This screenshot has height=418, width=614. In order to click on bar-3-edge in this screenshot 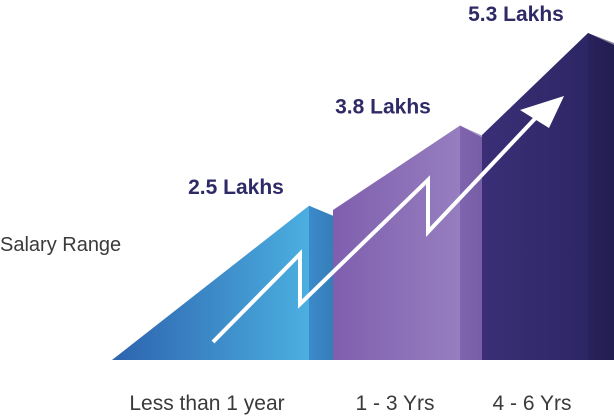, I will do `click(601, 196)`.